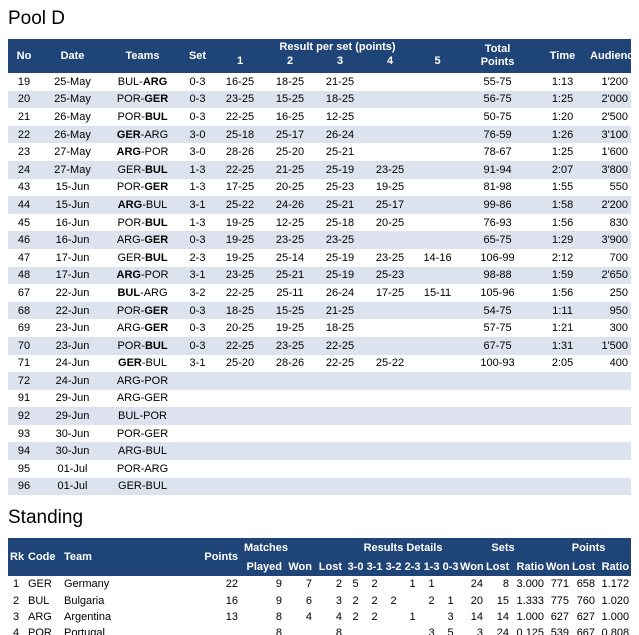 This screenshot has width=639, height=635. Describe the element at coordinates (240, 469) in the screenshot. I see `set1-result` at that location.